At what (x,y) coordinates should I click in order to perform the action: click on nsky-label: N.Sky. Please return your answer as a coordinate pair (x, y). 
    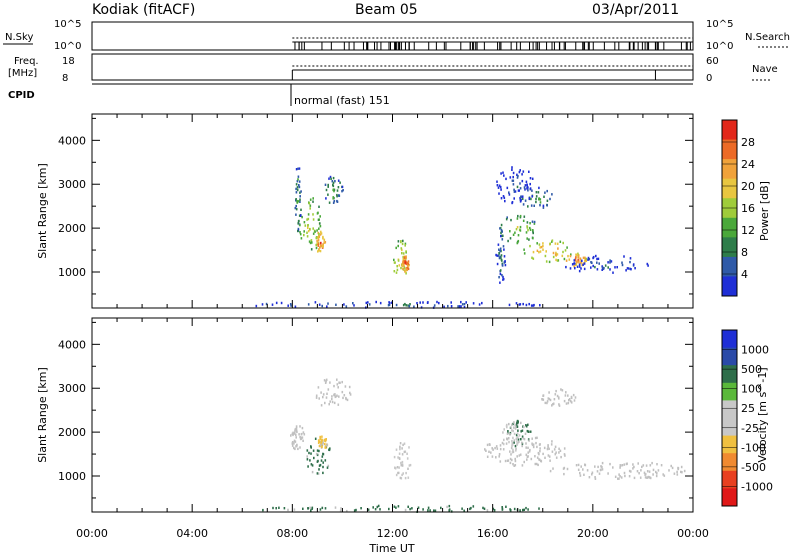
    Looking at the image, I should click on (19, 37).